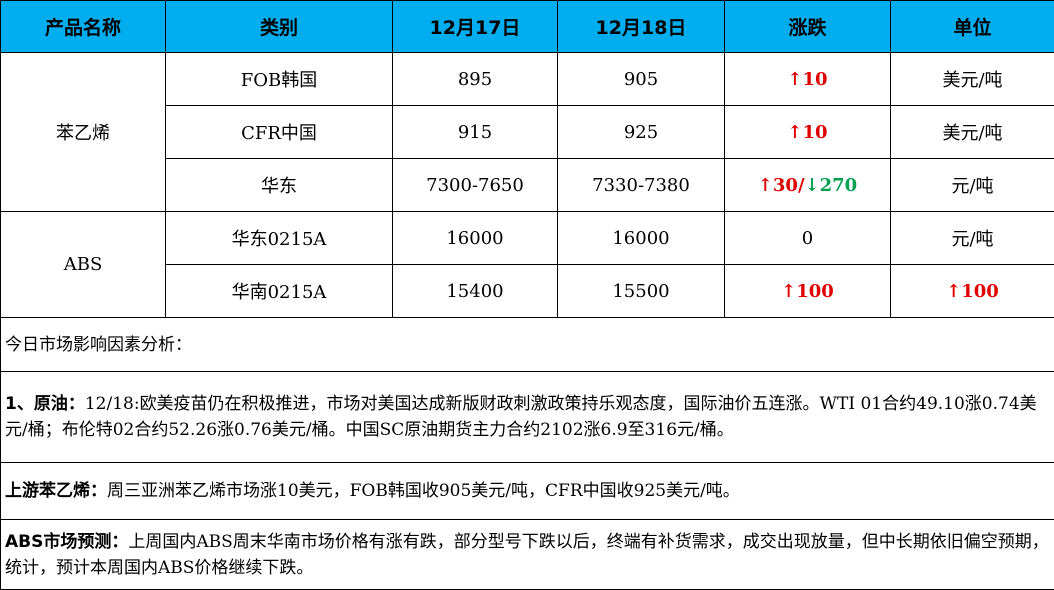 Image resolution: width=1054 pixels, height=590 pixels. I want to click on note-label: 上游苯乙烯：, so click(56, 491).